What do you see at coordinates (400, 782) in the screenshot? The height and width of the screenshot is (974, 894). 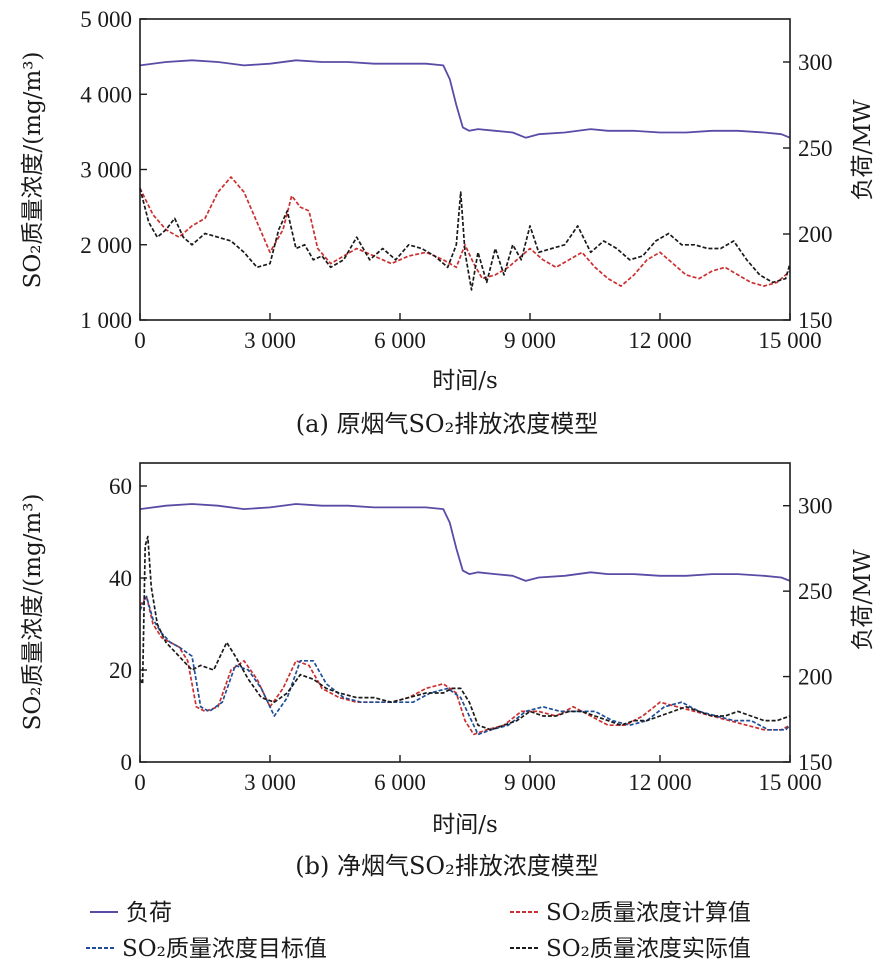 I see `x-tick-label-b-2: 6 000` at bounding box center [400, 782].